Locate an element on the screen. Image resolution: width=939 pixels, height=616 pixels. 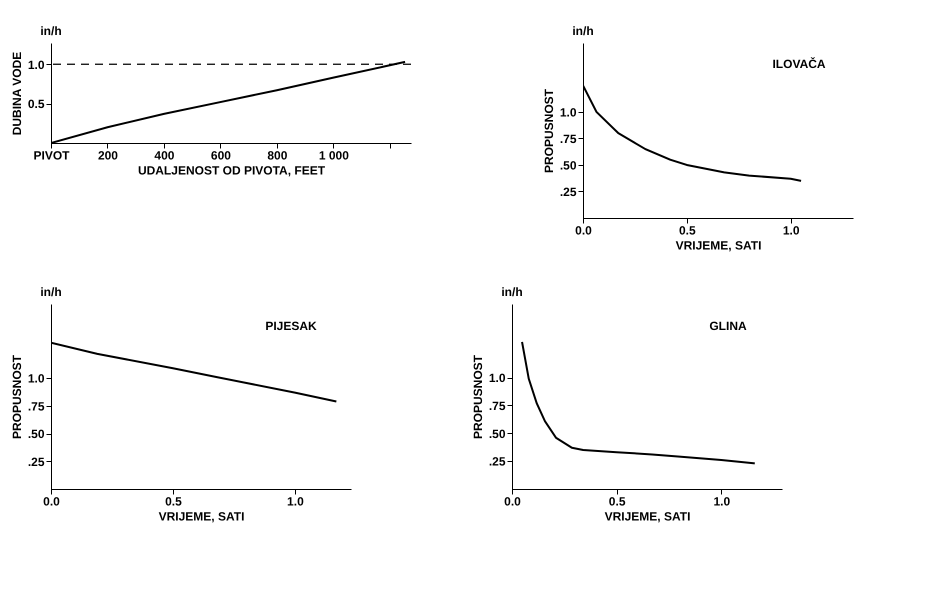
annotation: ILOVAČA is located at coordinates (799, 64).